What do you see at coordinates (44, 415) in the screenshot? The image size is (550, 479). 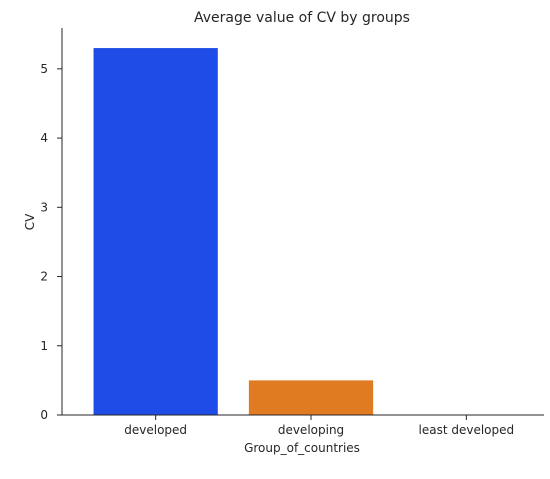 I see `y-tick-label: 0` at bounding box center [44, 415].